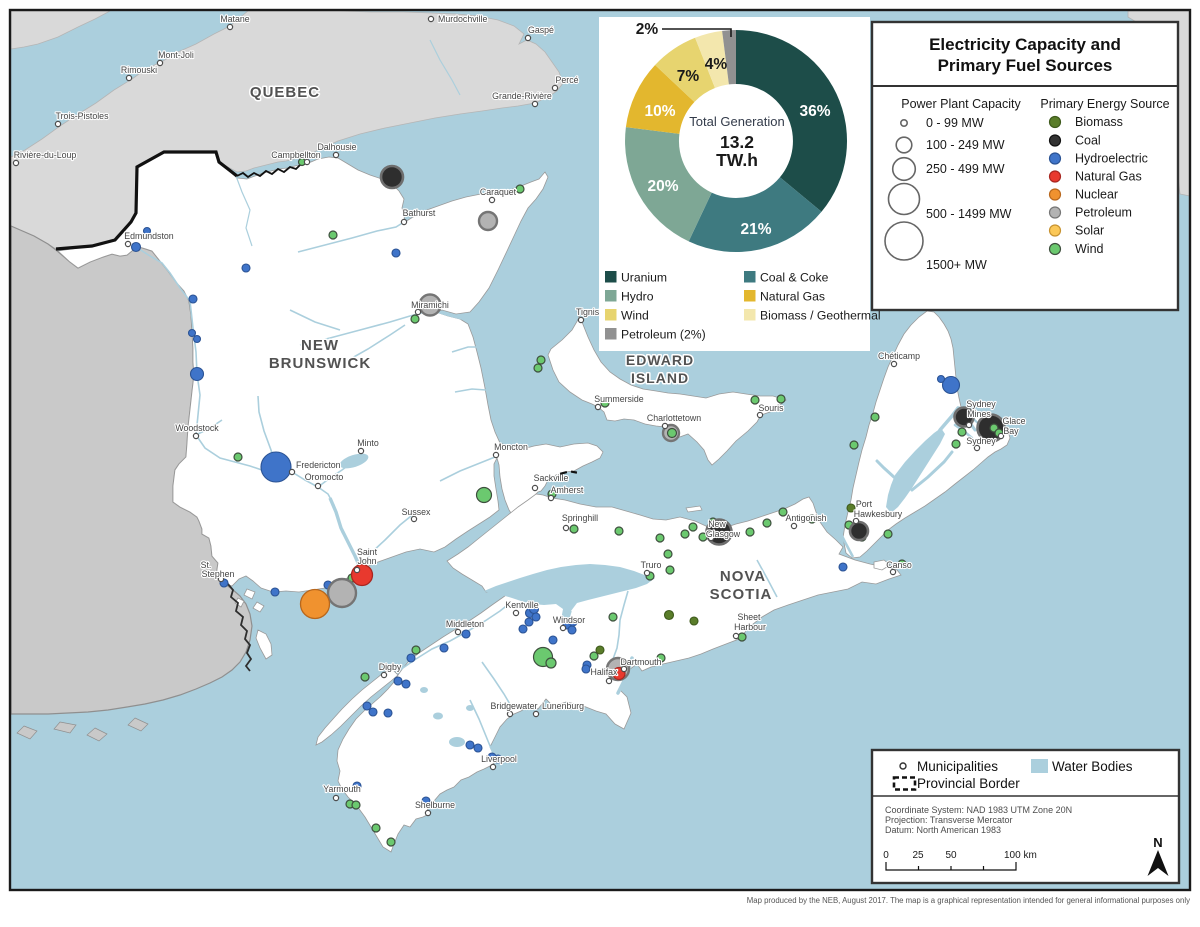 The height and width of the screenshot is (927, 1200). Describe the element at coordinates (1092, 766) in the screenshot. I see `svg-text: Water Bodies` at that location.